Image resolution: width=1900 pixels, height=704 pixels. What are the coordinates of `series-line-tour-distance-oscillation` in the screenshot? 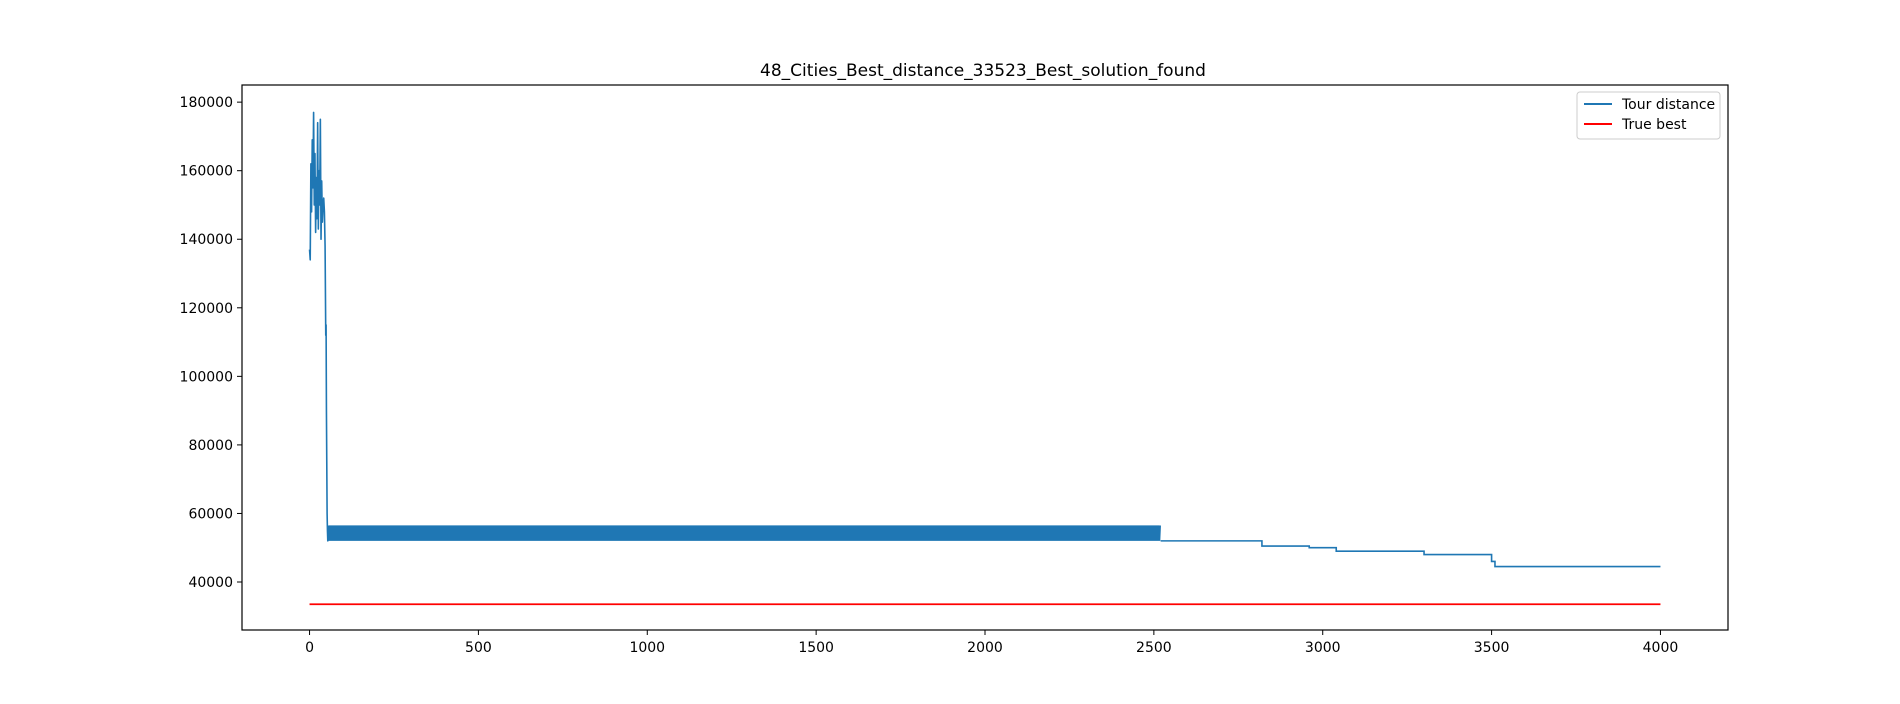 It's located at (744, 533).